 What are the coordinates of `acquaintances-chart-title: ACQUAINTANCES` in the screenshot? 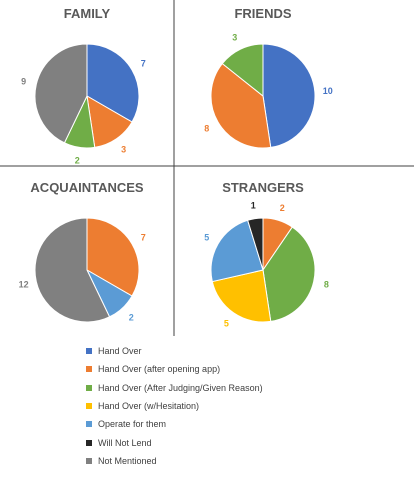 It's located at (86, 187).